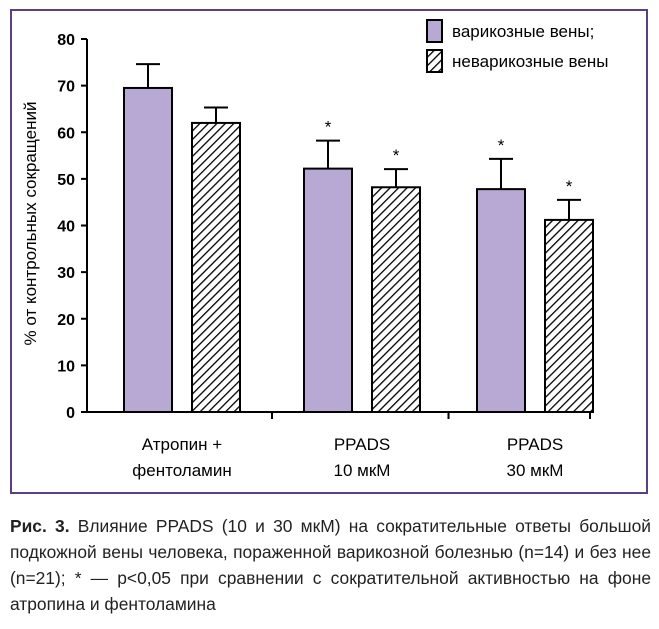 The image size is (659, 629). What do you see at coordinates (66, 180) in the screenshot?
I see `y-tick-label: 50` at bounding box center [66, 180].